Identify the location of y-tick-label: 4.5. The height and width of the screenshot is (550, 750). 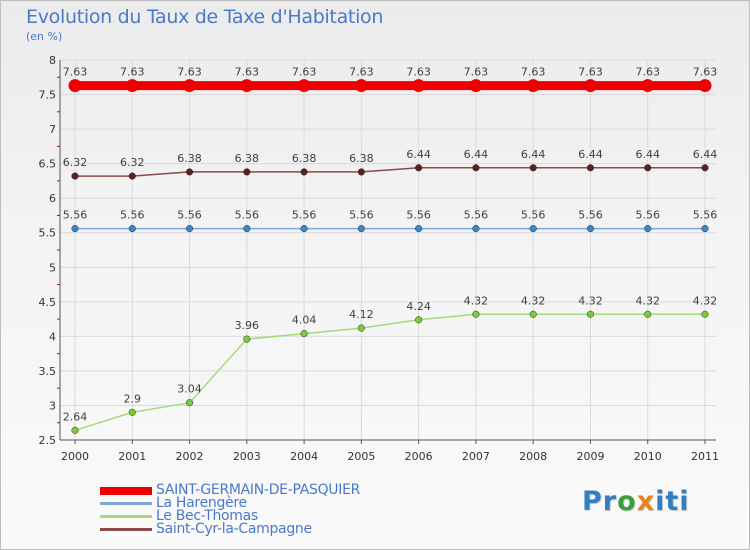
(48, 302).